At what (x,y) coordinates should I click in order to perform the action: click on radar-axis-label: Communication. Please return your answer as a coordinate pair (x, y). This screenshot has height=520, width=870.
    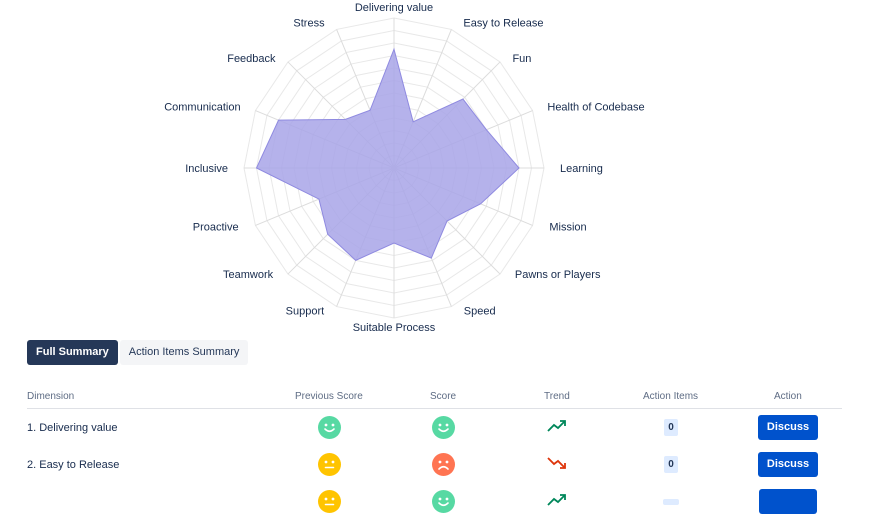
    Looking at the image, I should click on (202, 108).